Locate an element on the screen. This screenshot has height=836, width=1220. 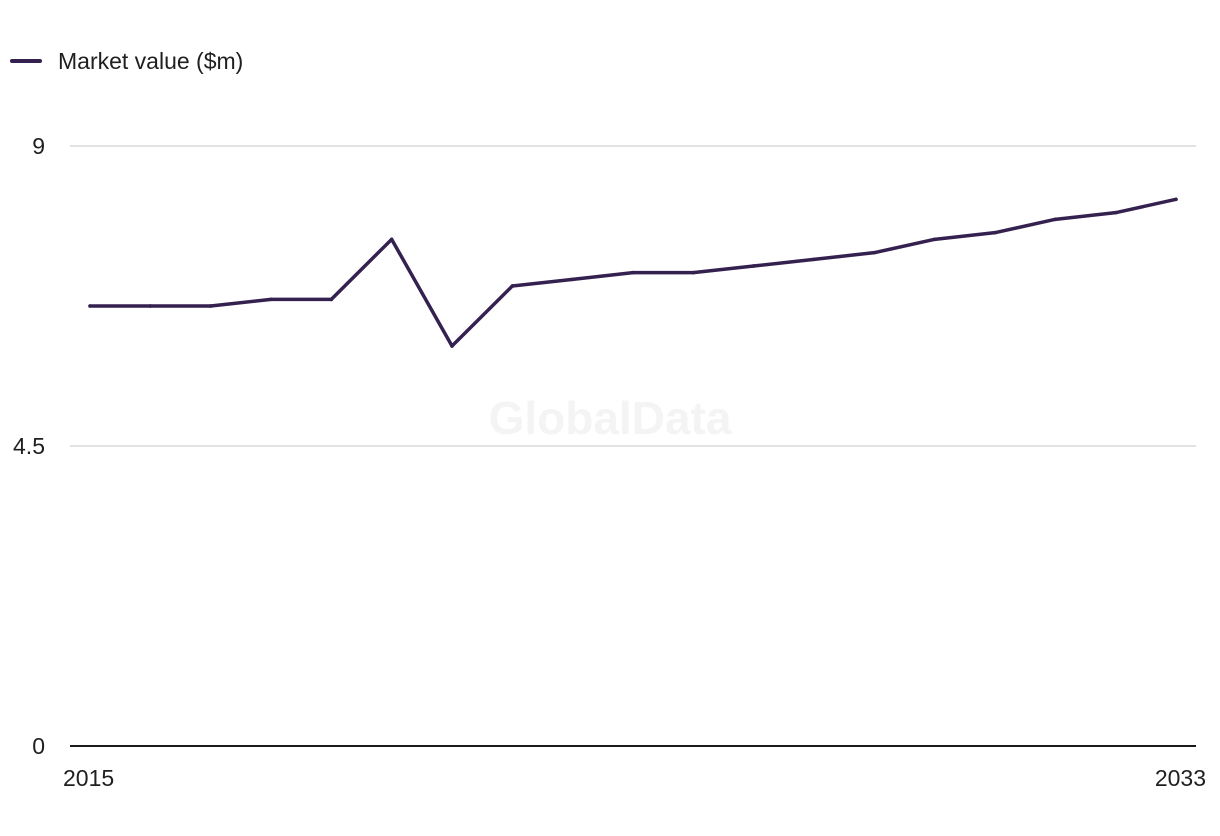
data-point-2027 is located at coordinates (814, 259).